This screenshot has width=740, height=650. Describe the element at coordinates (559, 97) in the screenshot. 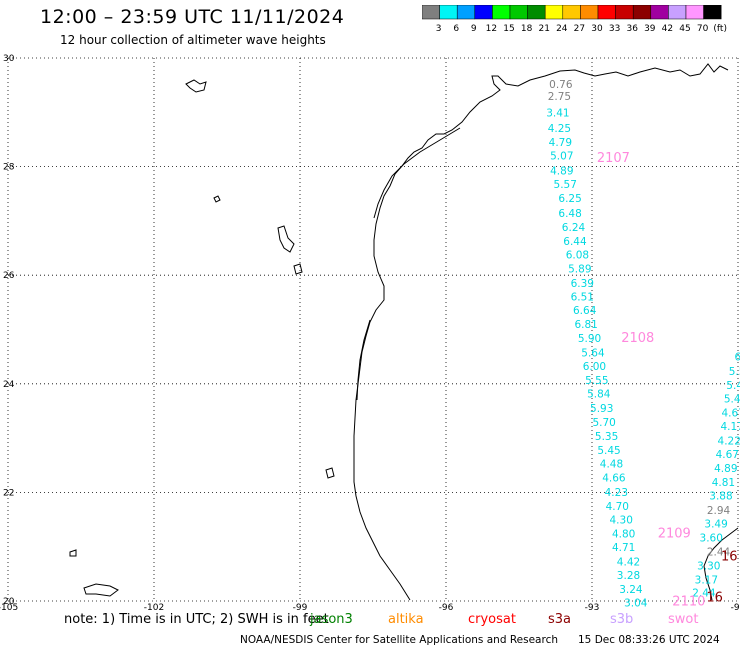

I see `wave-height-value: 2.75` at that location.